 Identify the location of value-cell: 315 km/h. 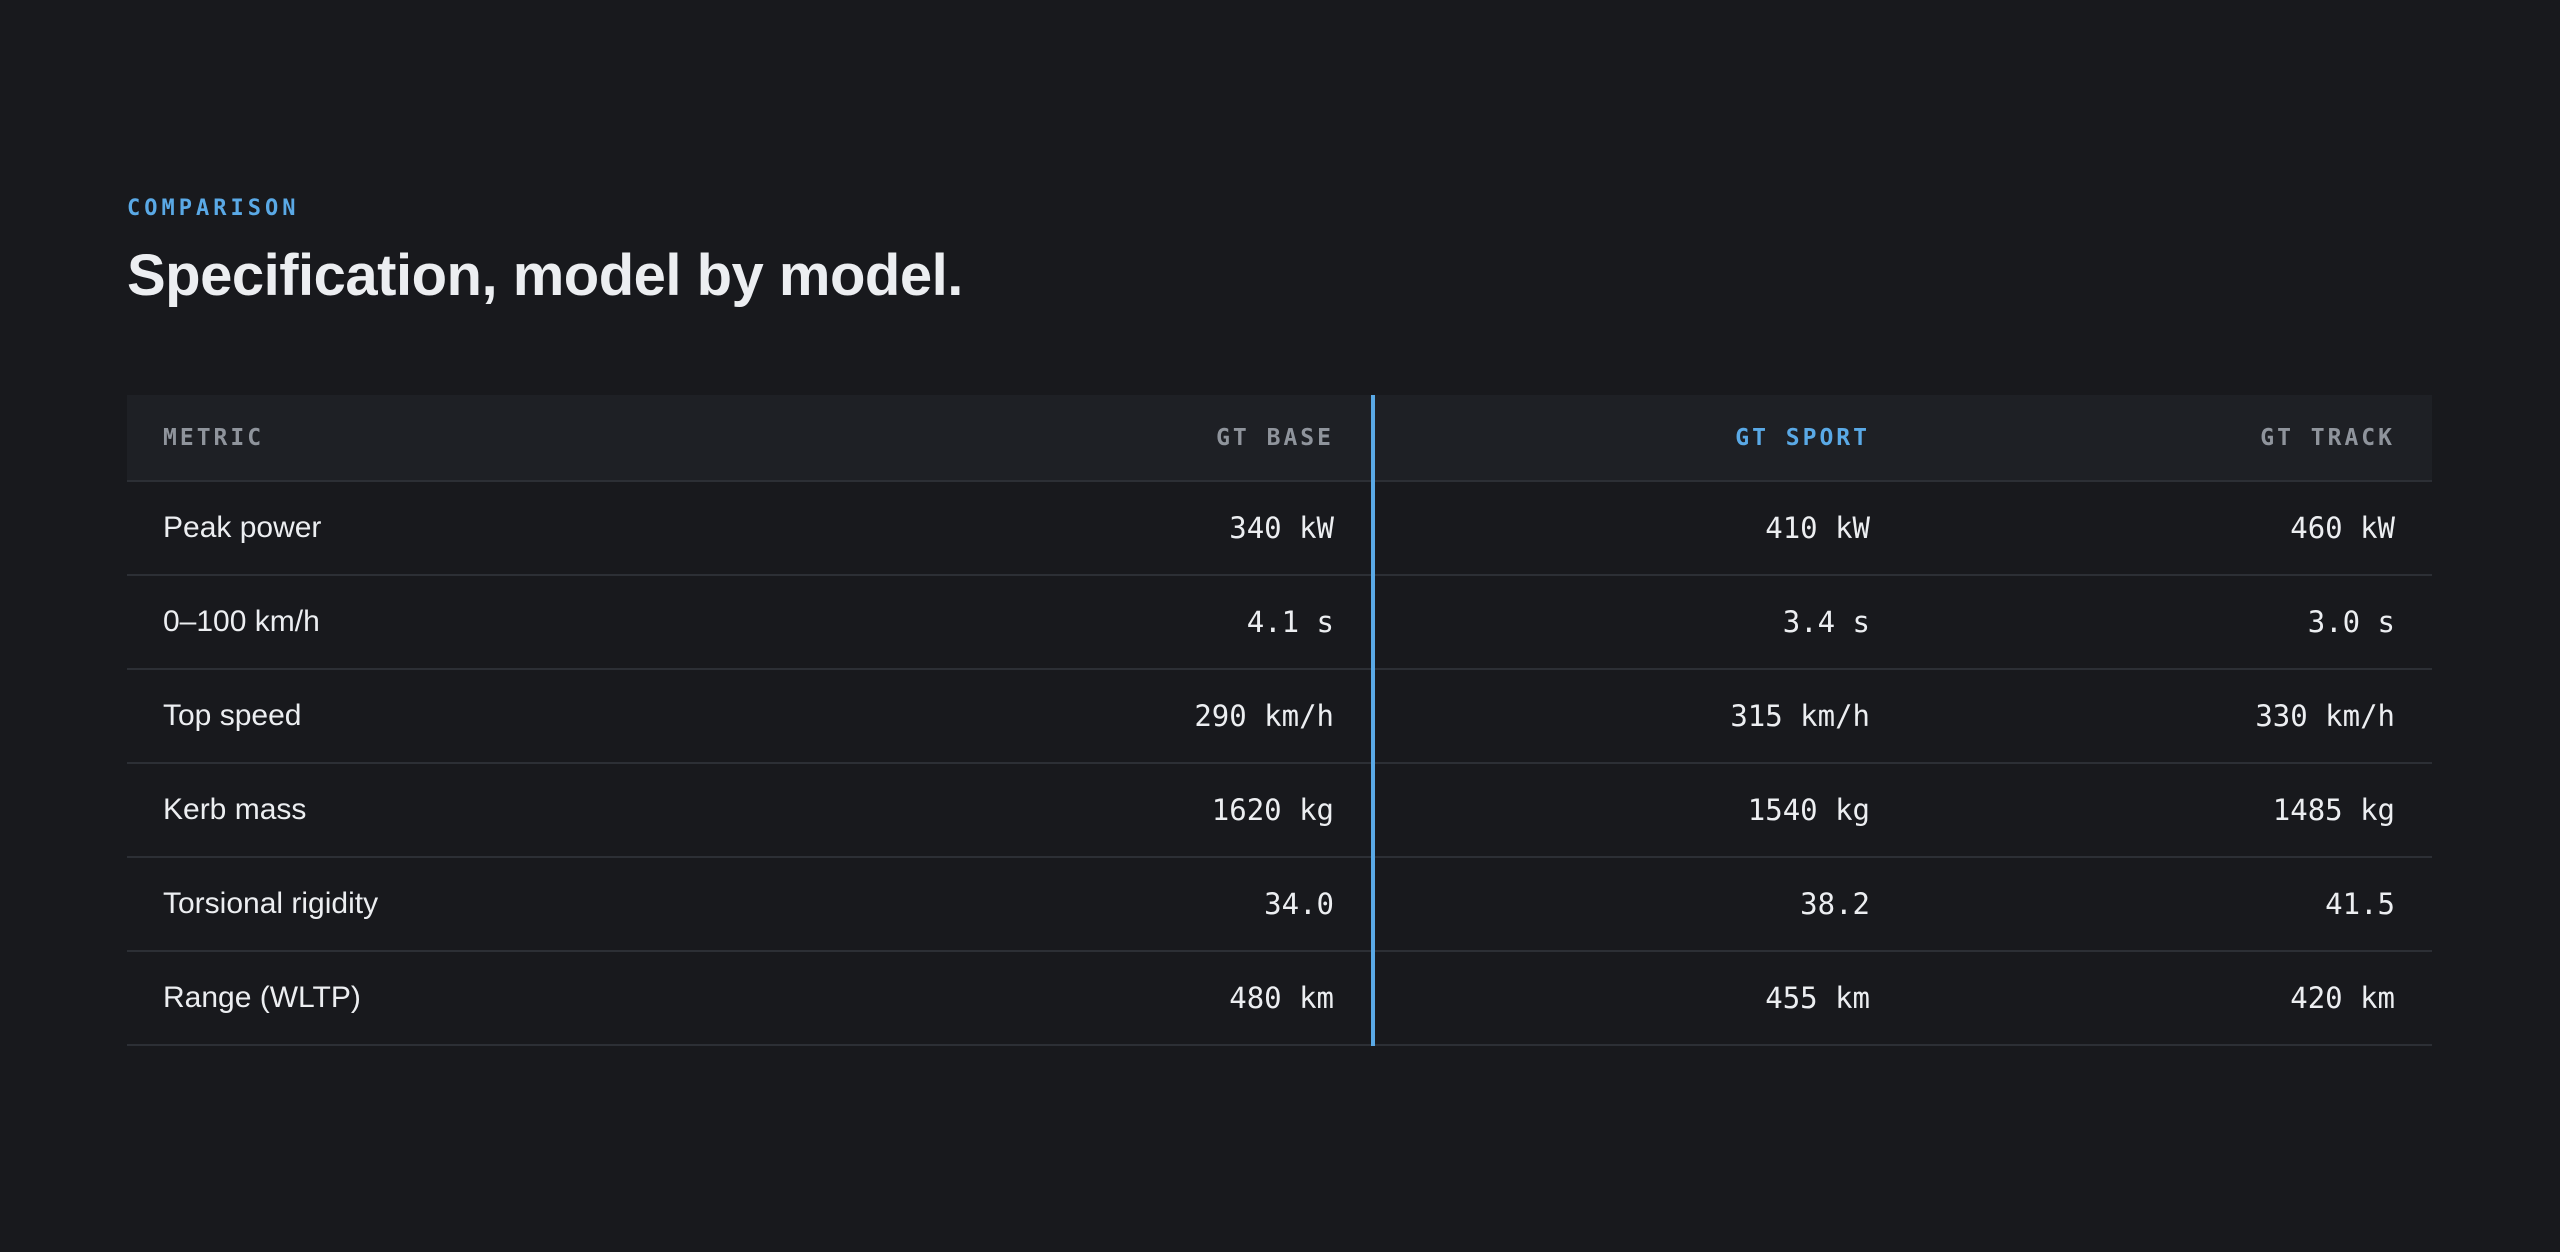
(1639, 716).